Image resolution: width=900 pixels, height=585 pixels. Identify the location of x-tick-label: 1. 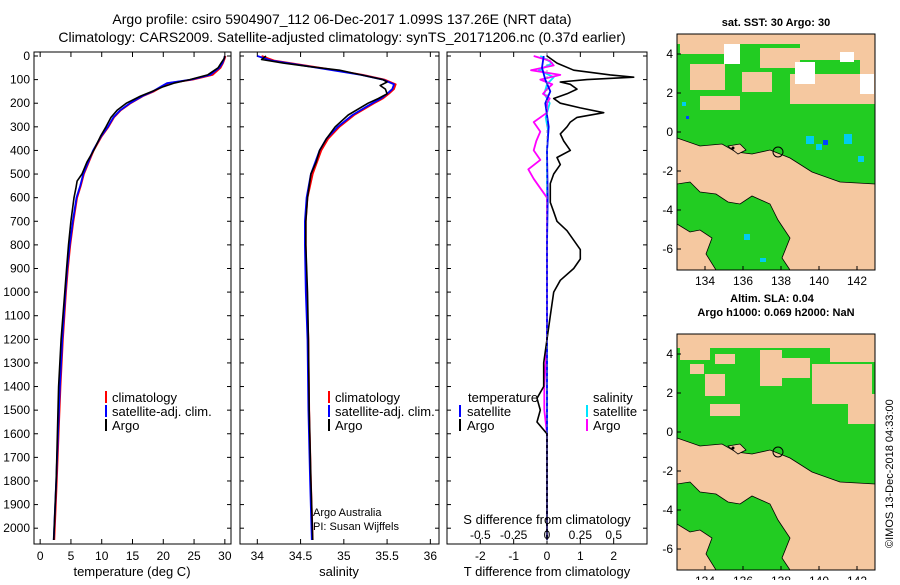
(580, 556).